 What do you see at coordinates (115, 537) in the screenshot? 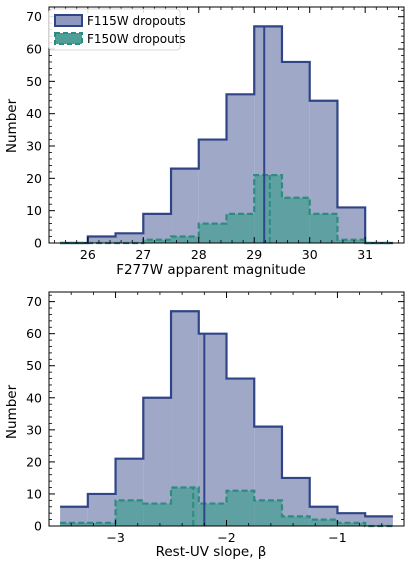
I see `x-tick-label: −3` at bounding box center [115, 537].